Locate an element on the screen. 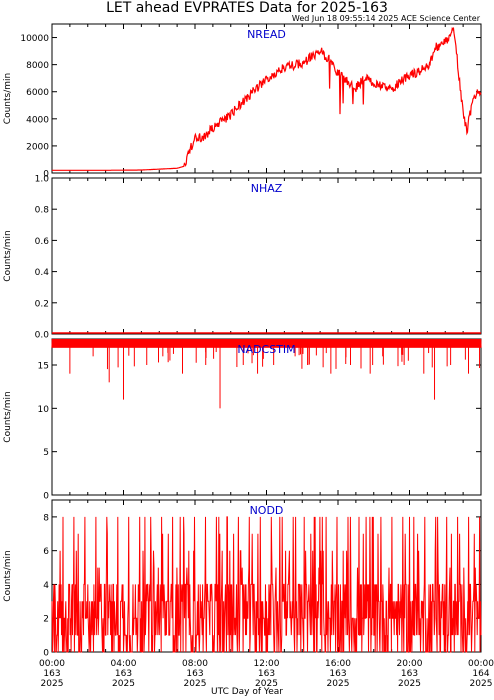  nhaz-ytick-label: 0.6 is located at coordinates (42, 242).